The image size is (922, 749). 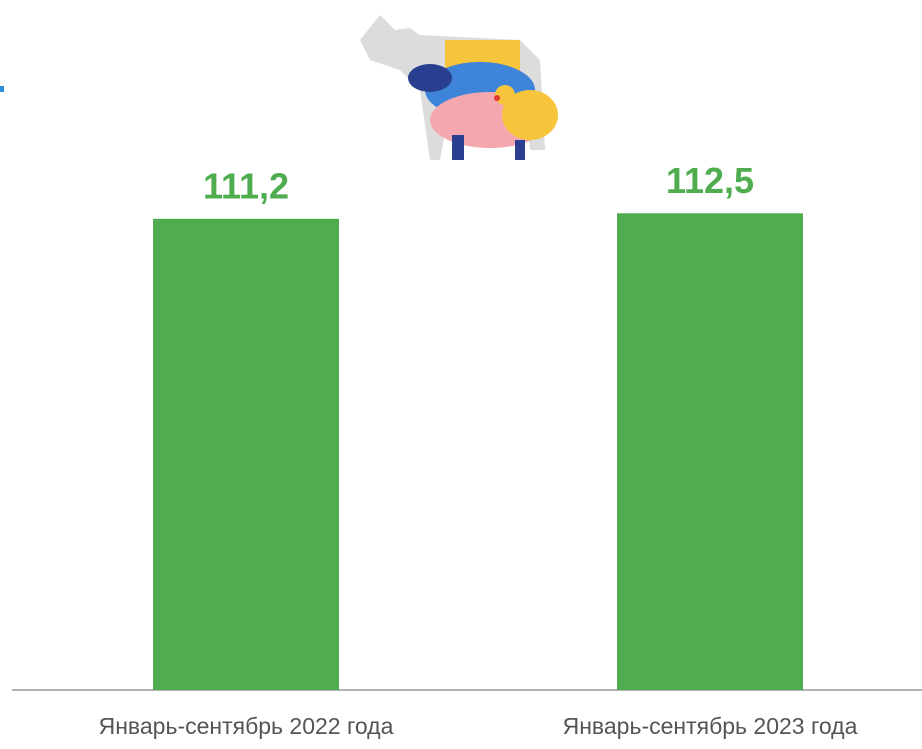 What do you see at coordinates (459, 87) in the screenshot?
I see `animals-illustration` at bounding box center [459, 87].